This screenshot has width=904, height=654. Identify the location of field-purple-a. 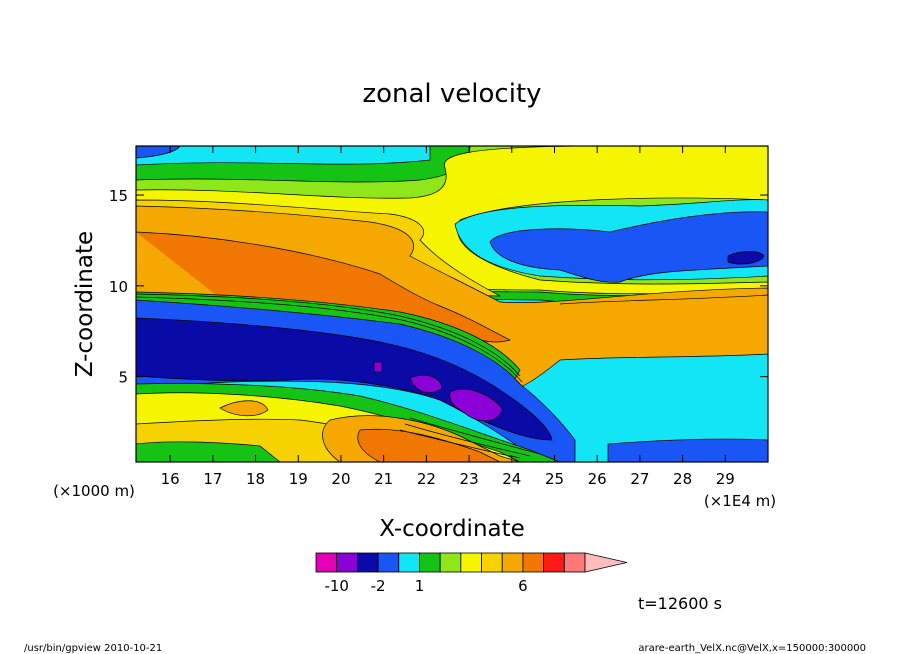
(426, 383).